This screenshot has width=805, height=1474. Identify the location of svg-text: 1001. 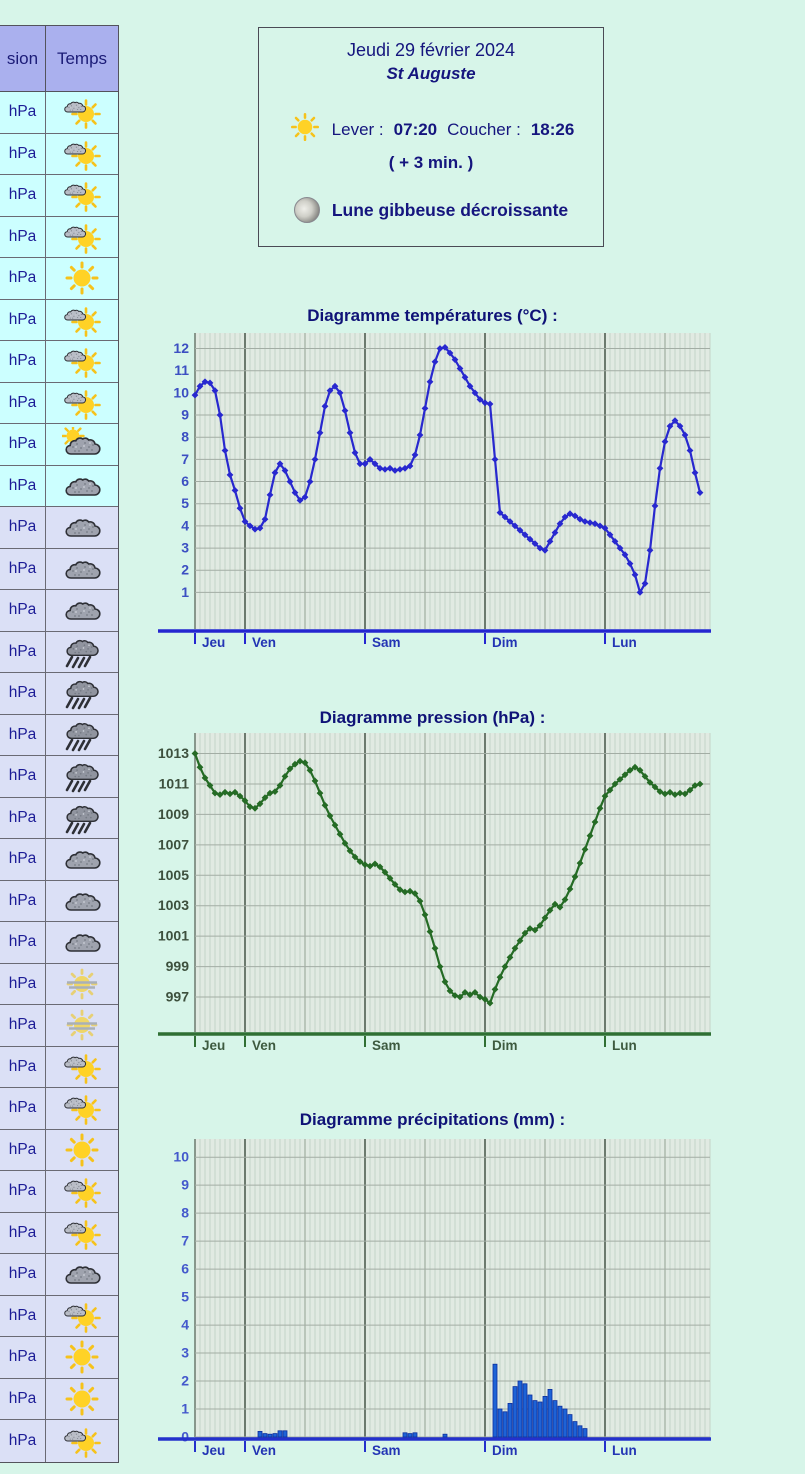
(173, 936).